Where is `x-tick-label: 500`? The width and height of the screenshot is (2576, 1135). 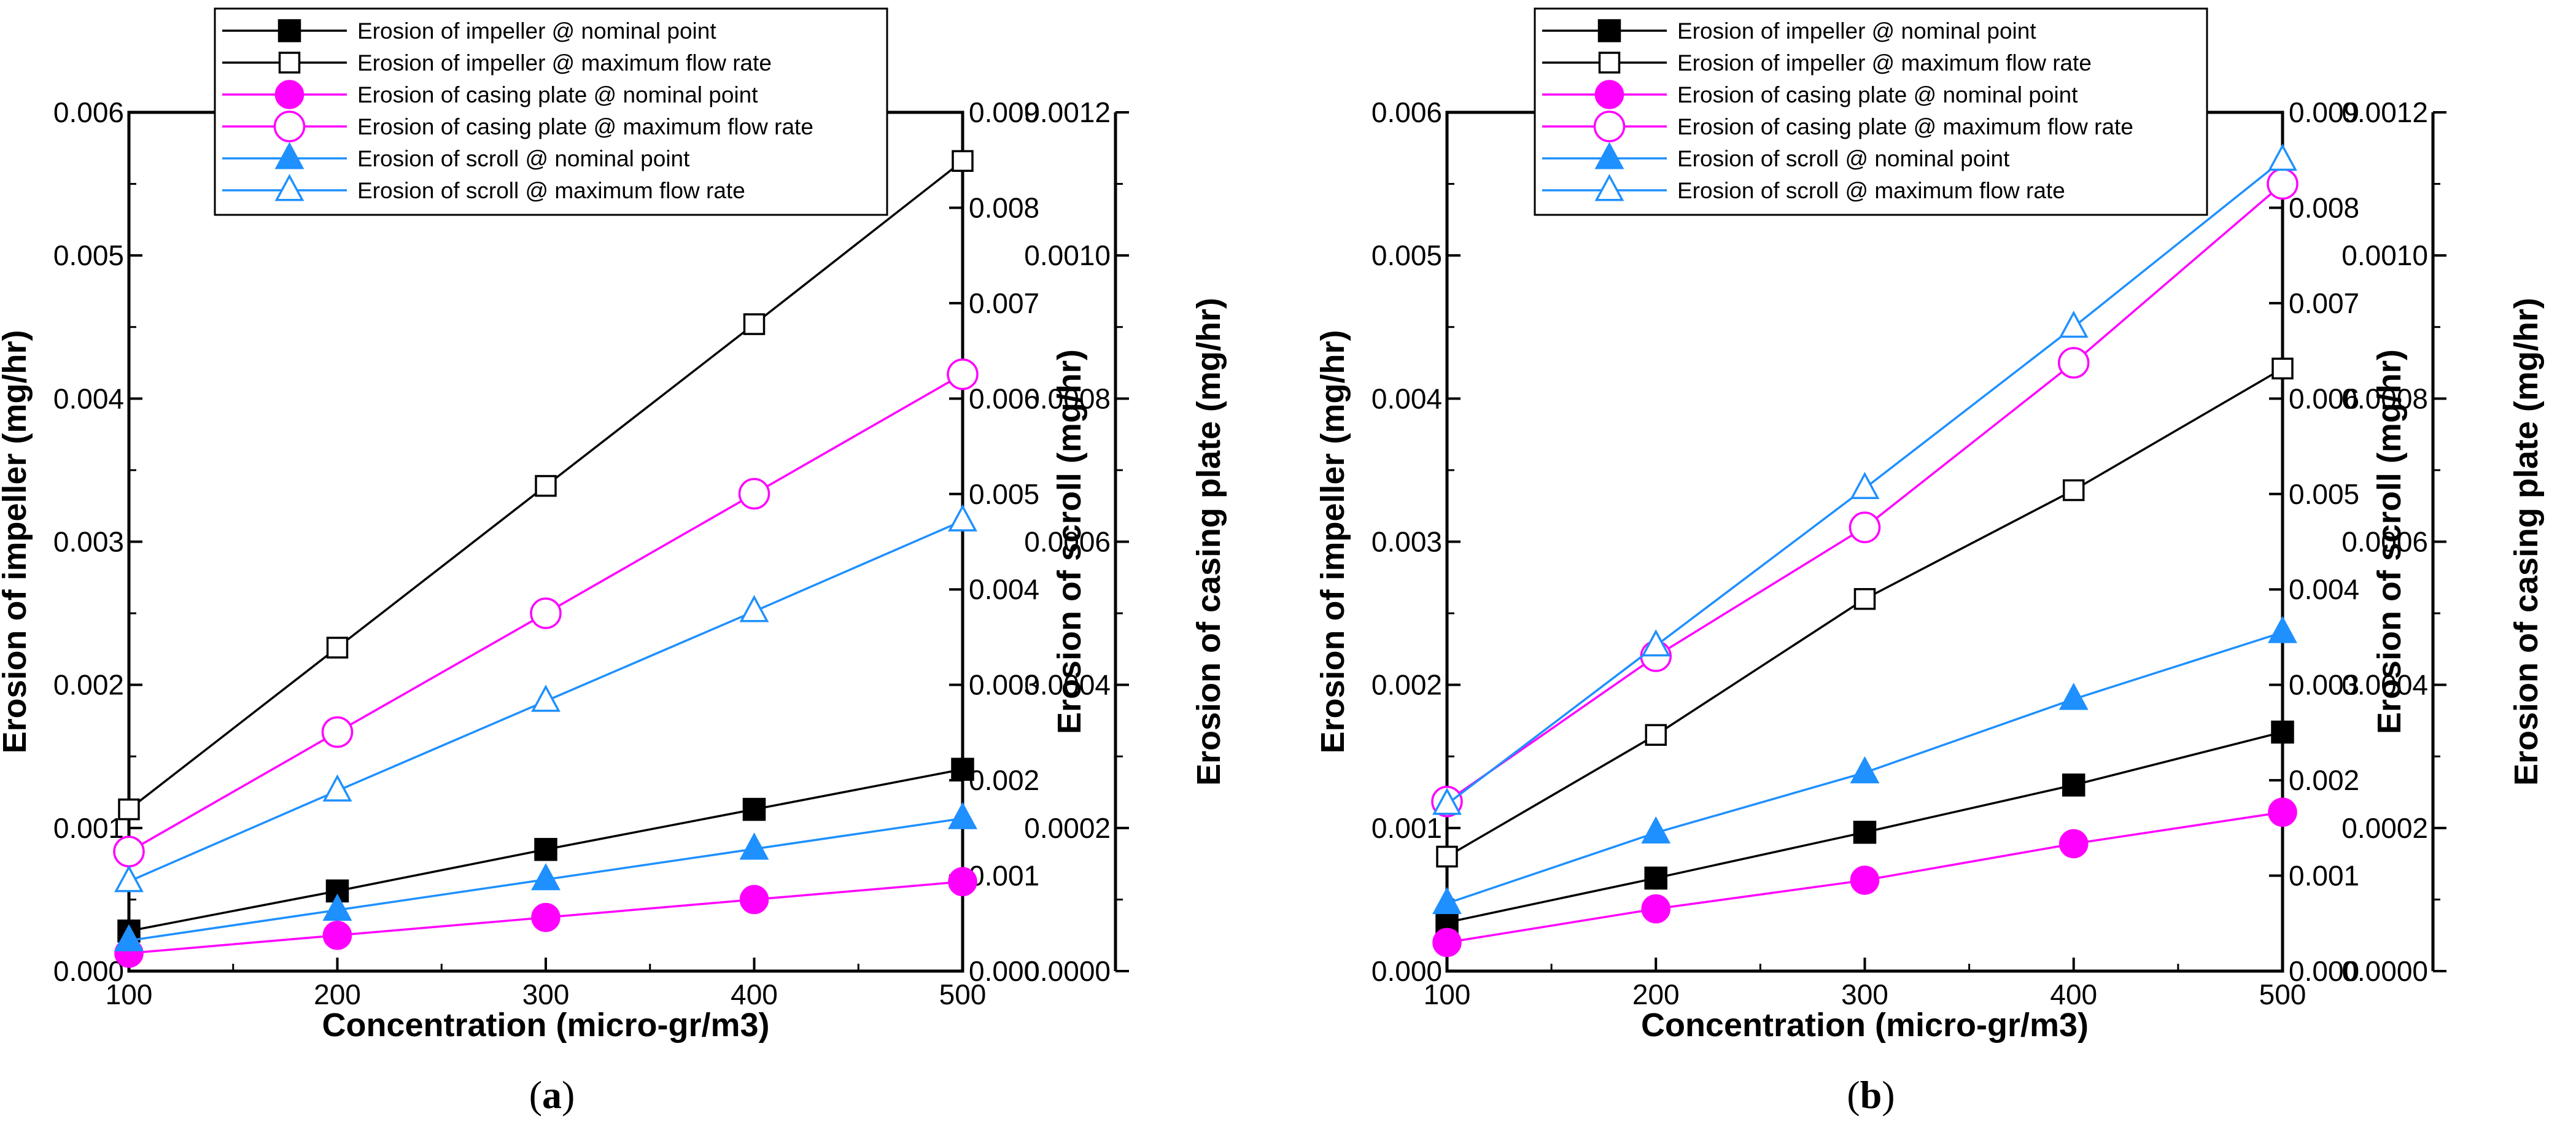
x-tick-label: 500 is located at coordinates (2282, 994).